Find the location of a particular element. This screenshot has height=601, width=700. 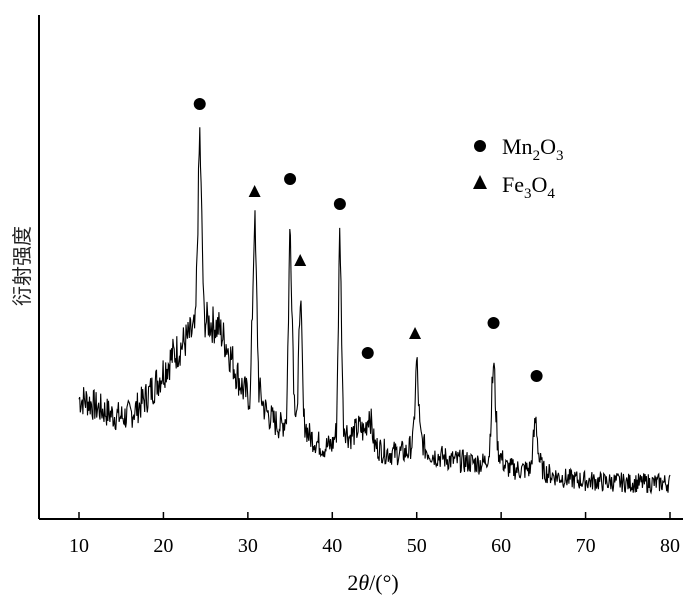

x-axis-title: 2θ/(°) is located at coordinates (372, 582).